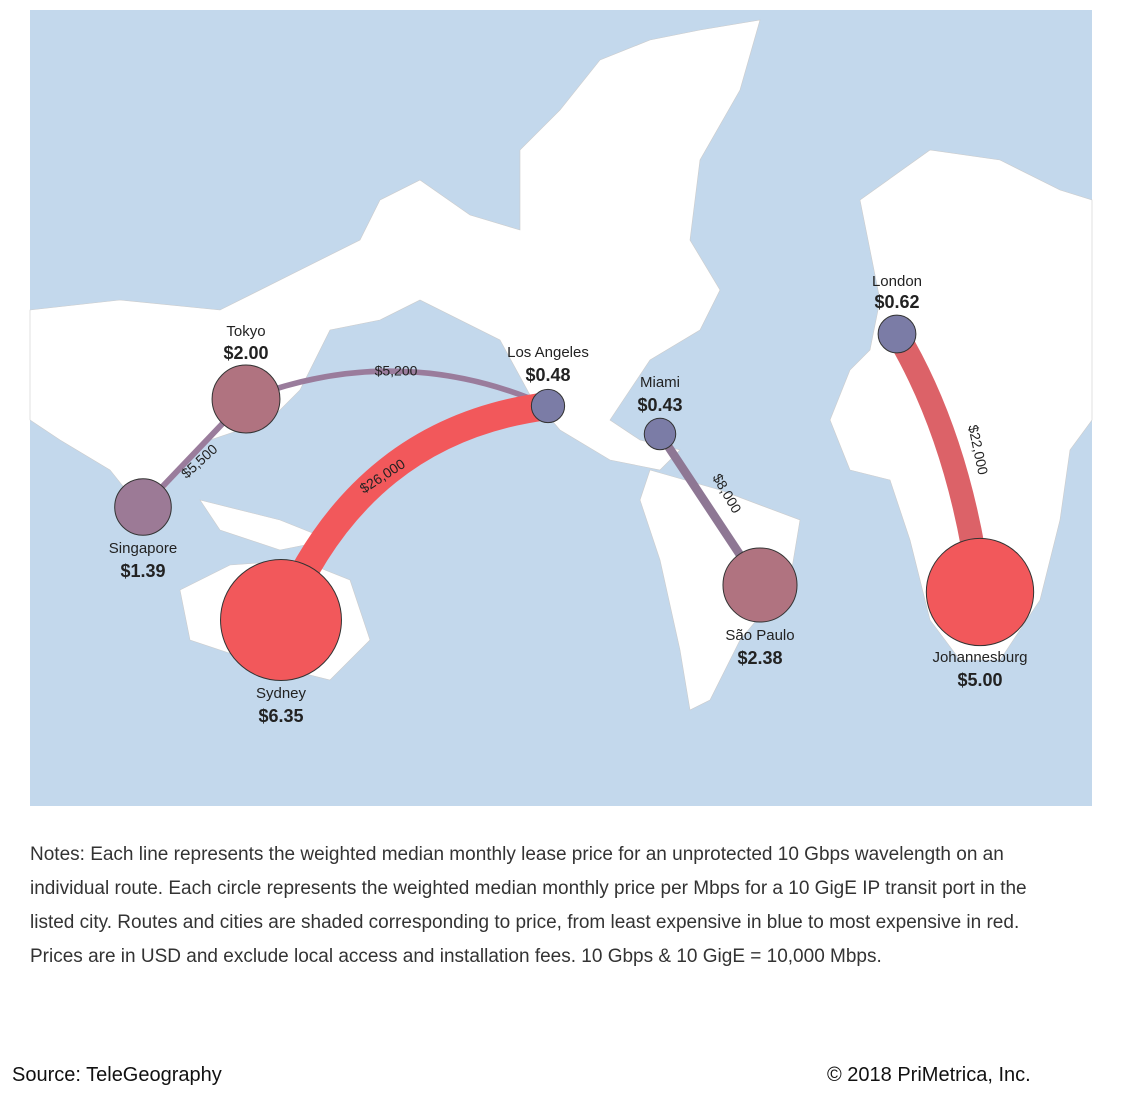  I want to click on city-name: Sydney, so click(281, 693).